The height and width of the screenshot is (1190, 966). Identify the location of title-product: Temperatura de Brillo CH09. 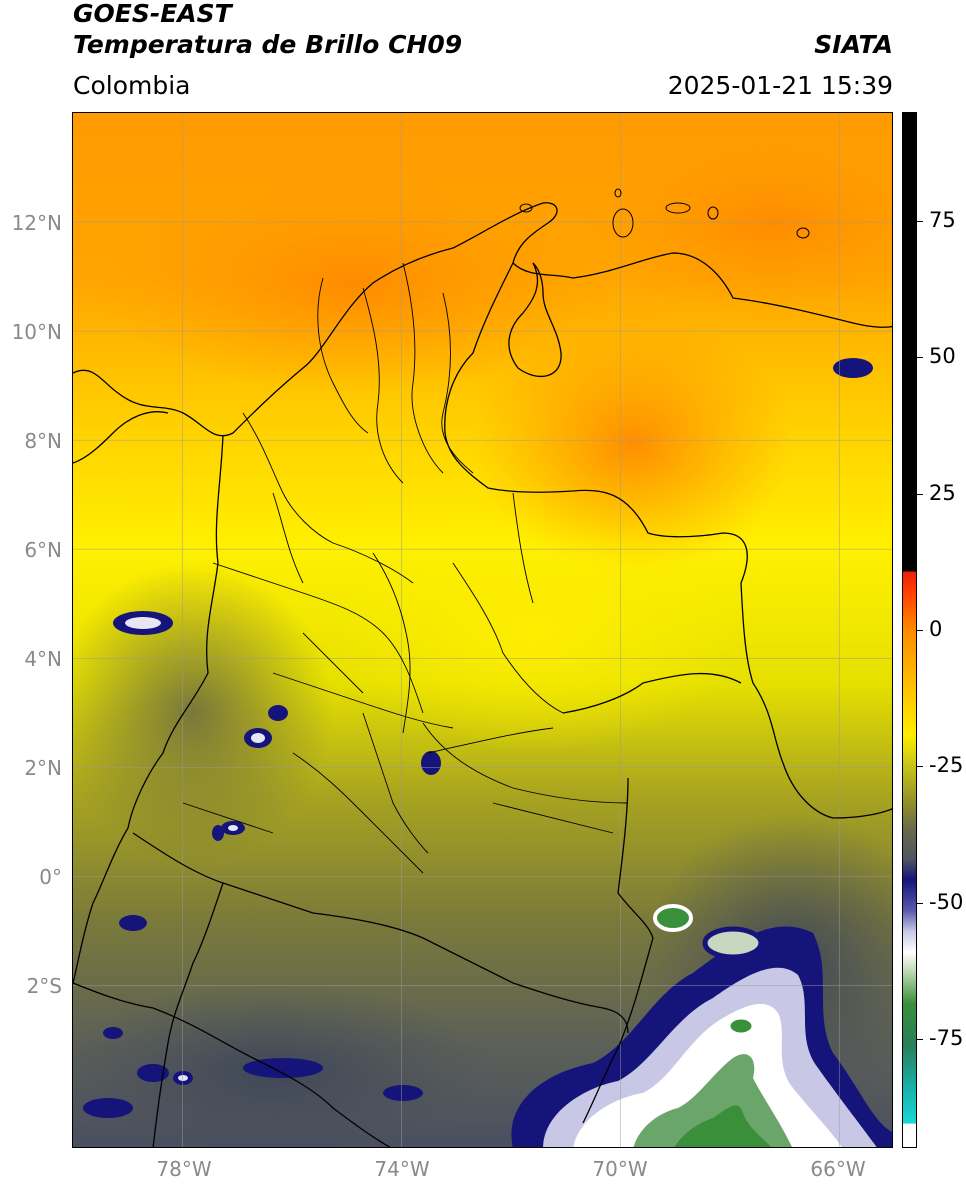
(268, 44).